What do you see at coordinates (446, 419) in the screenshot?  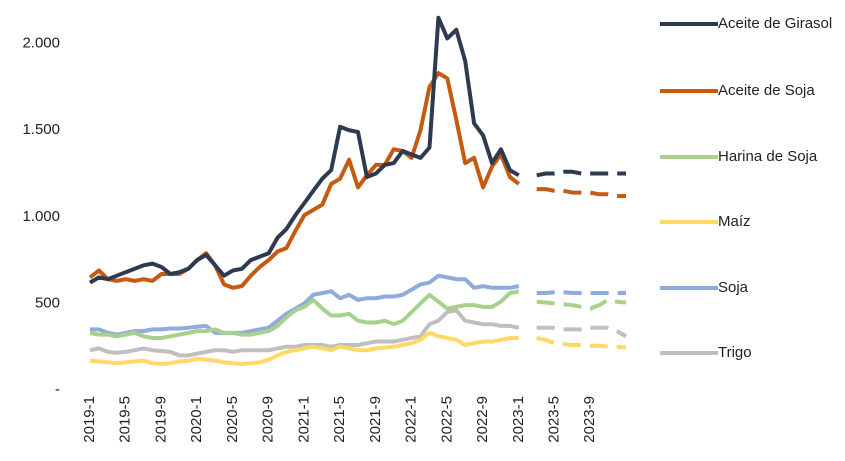 I see `x-tick-label: 2022-5` at bounding box center [446, 419].